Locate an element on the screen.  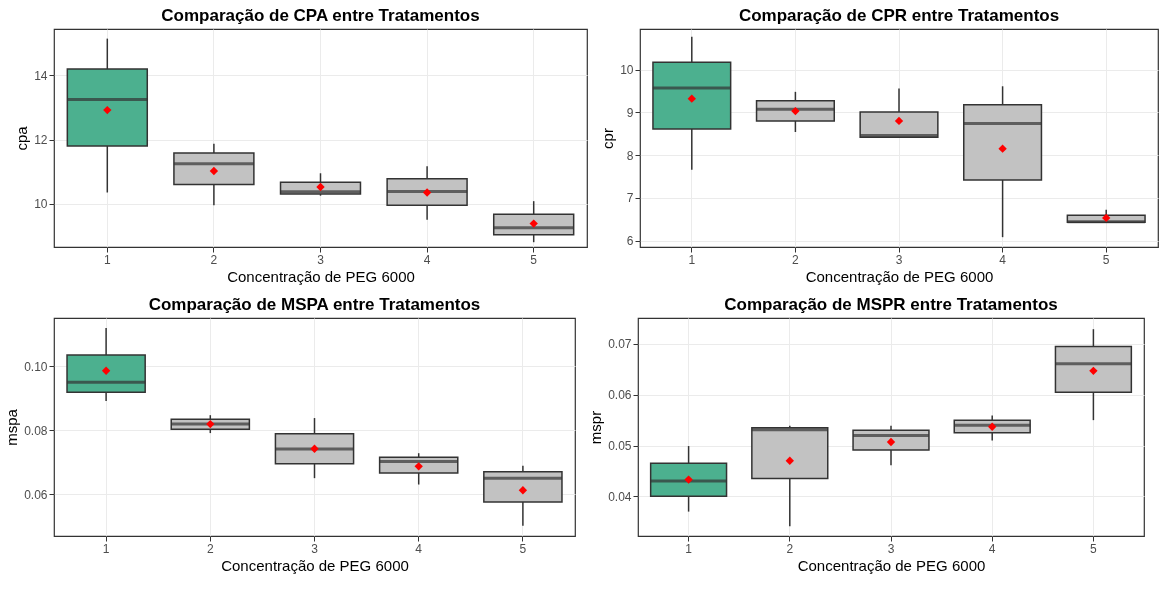
y-tick-label: 12 is located at coordinates (41, 140).